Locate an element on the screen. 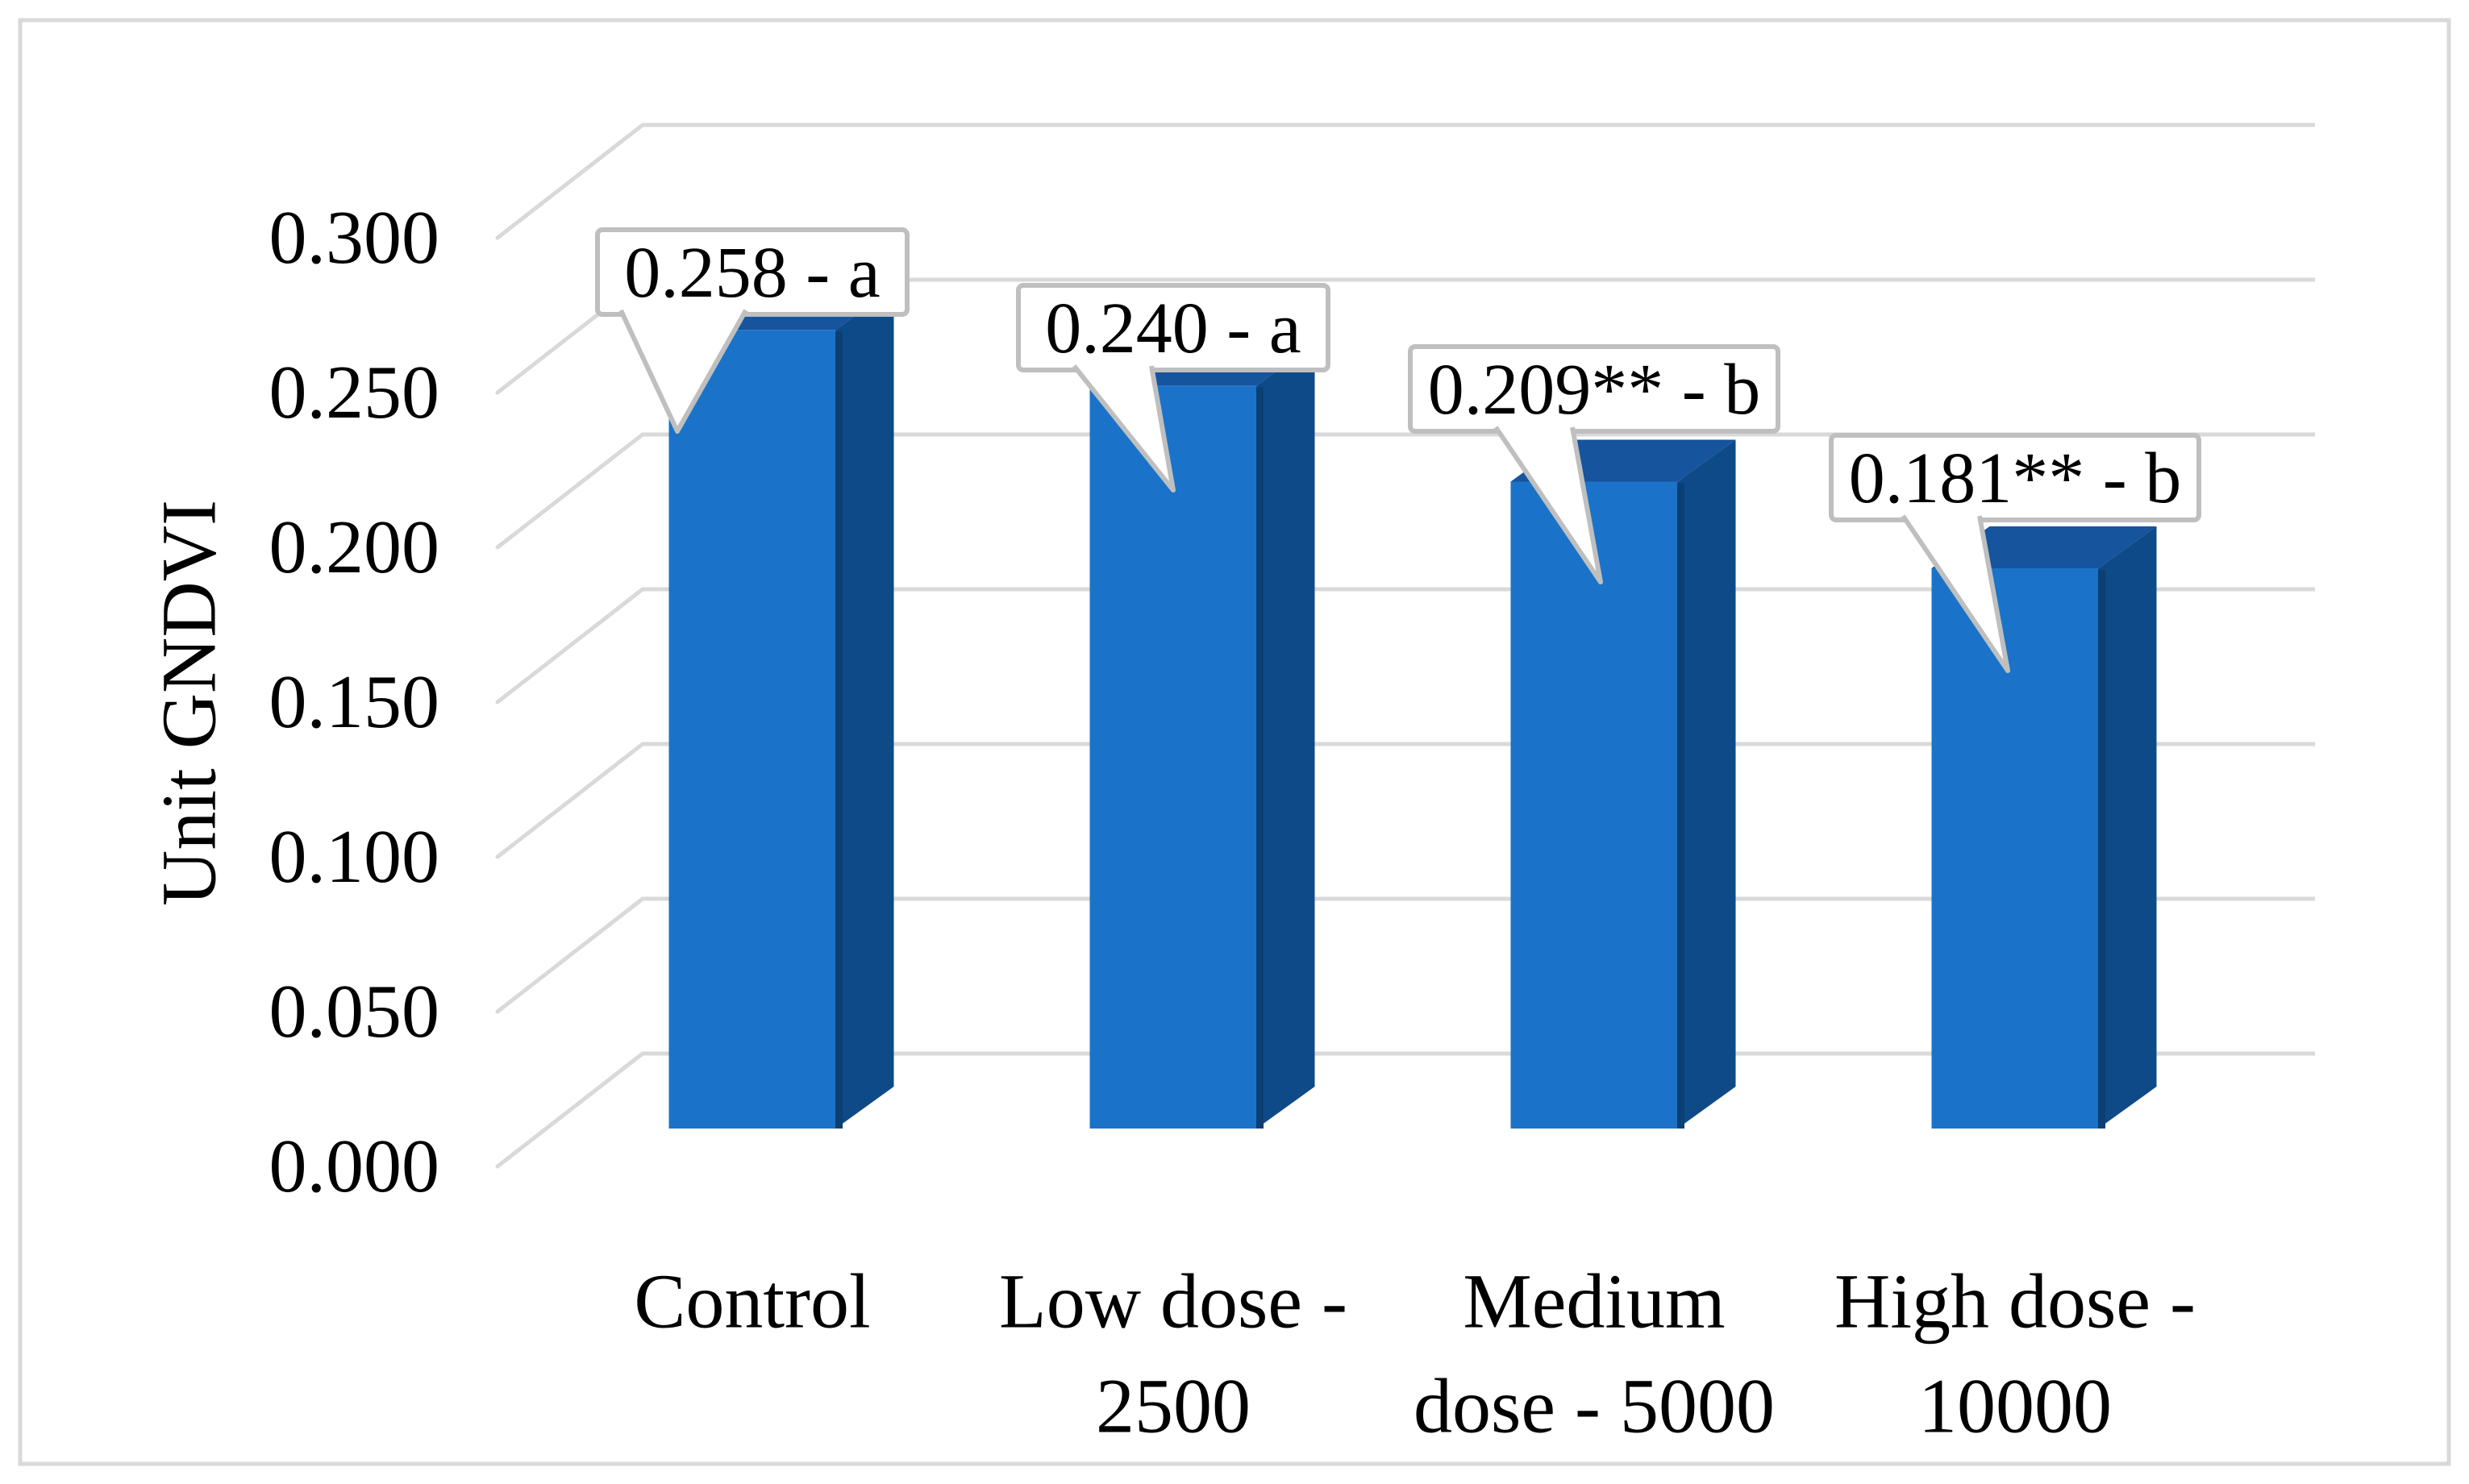 Image resolution: width=2469 pixels, height=1484 pixels. x-category-label: dose - 5000 is located at coordinates (1594, 1406).